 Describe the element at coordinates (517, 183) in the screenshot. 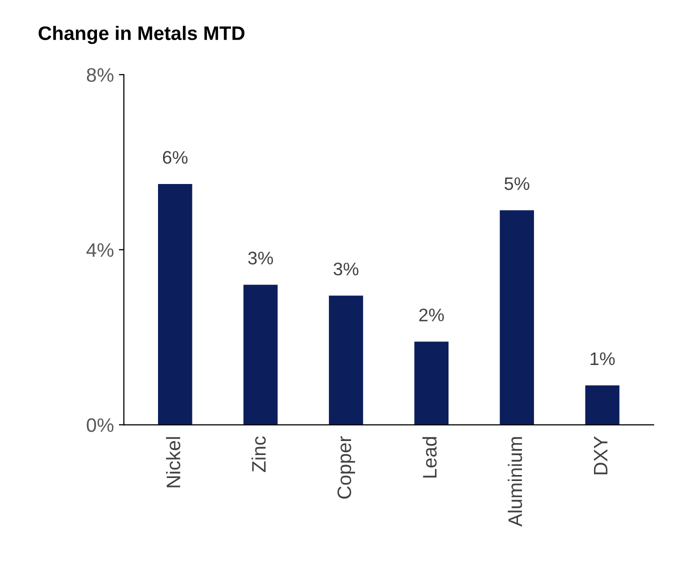

I see `data-label: 5%` at that location.